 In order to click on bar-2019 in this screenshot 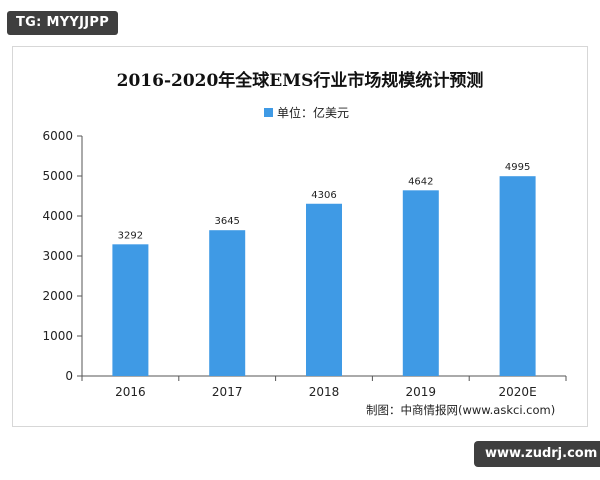, I will do `click(420, 283)`.